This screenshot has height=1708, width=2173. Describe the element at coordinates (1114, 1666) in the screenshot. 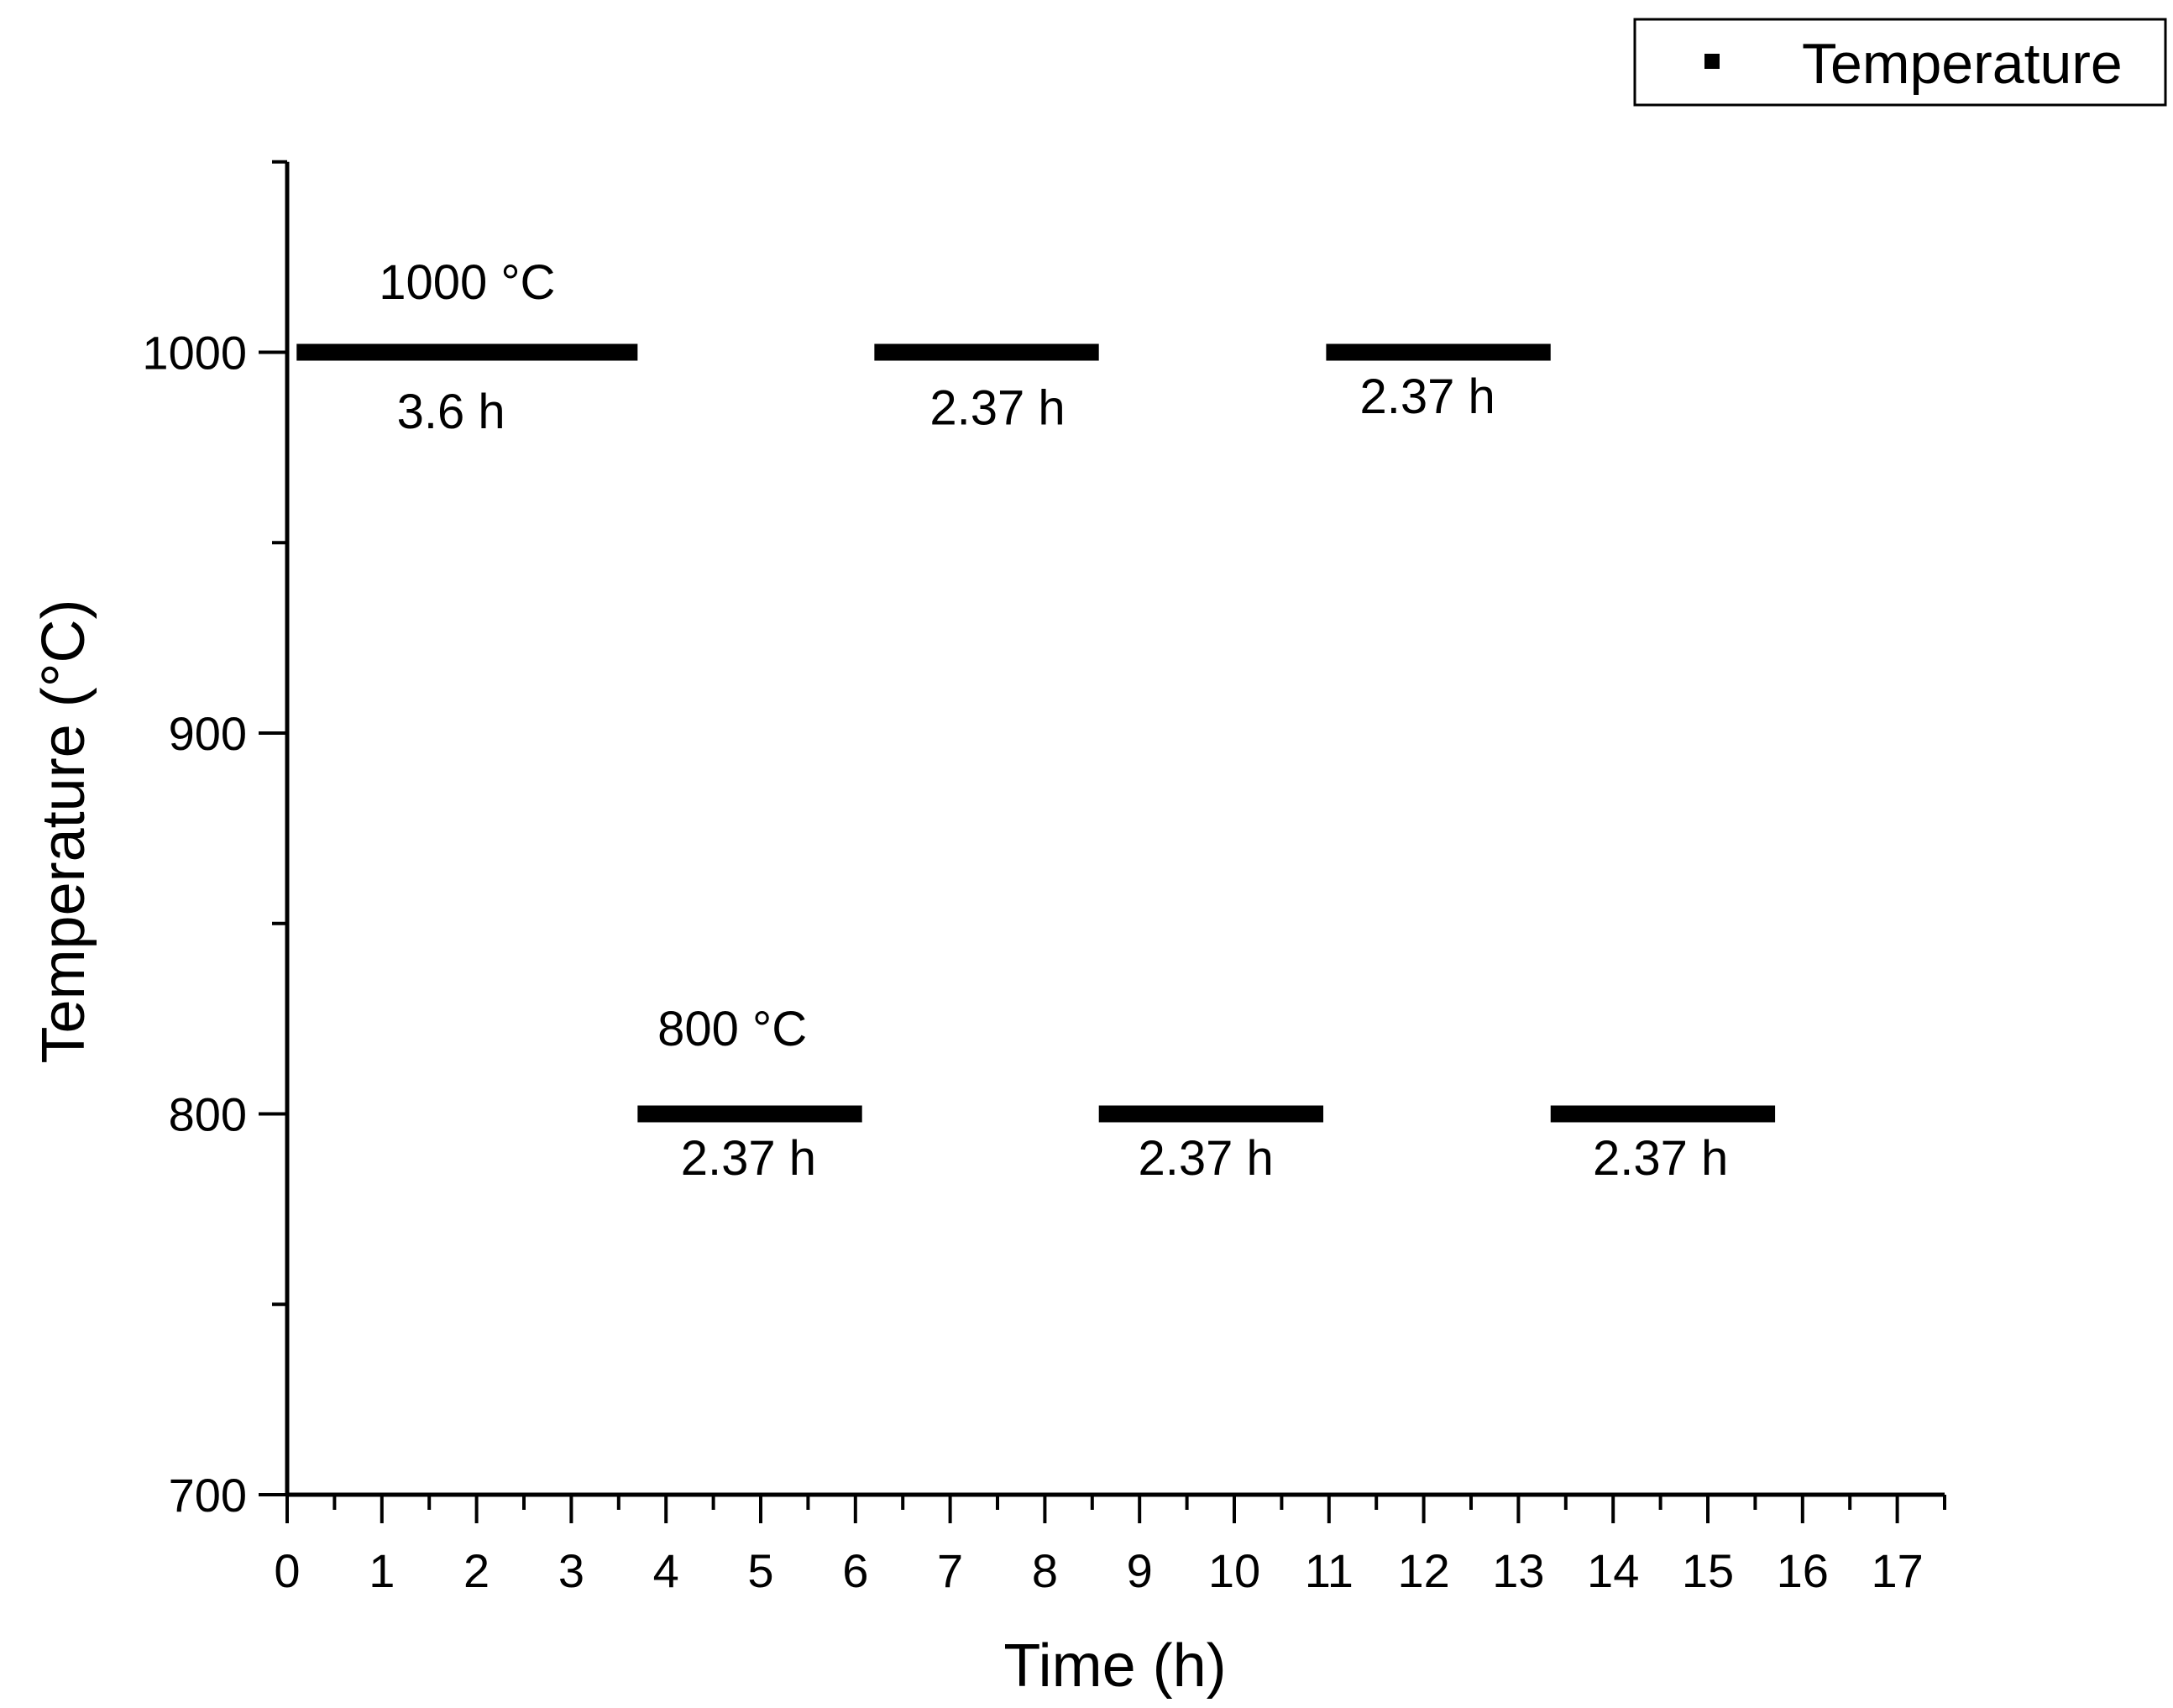

I see `x-axis-title: Time (h)` at that location.